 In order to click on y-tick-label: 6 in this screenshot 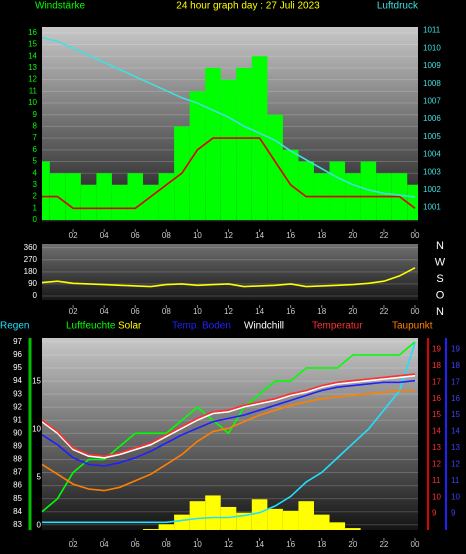, I will do `click(35, 149)`.